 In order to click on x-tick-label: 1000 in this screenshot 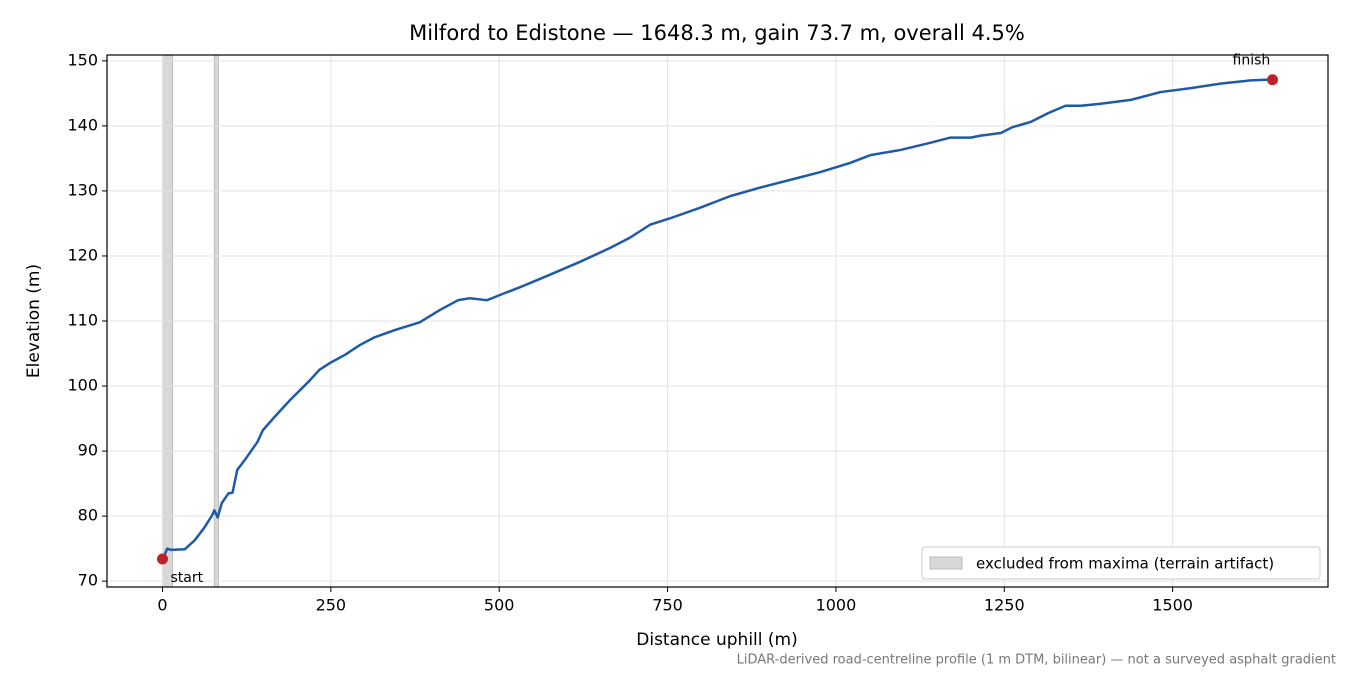, I will do `click(836, 605)`.